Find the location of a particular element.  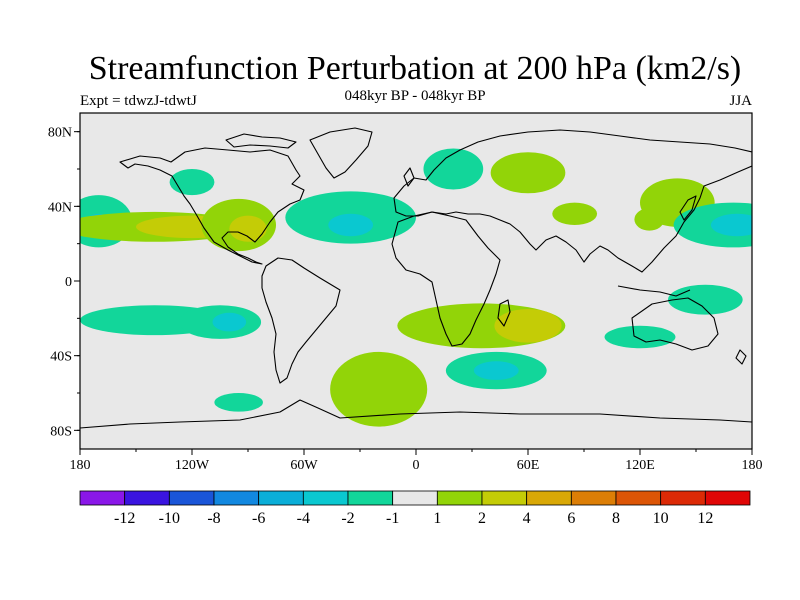

colorbar-label: 12 is located at coordinates (705, 518).